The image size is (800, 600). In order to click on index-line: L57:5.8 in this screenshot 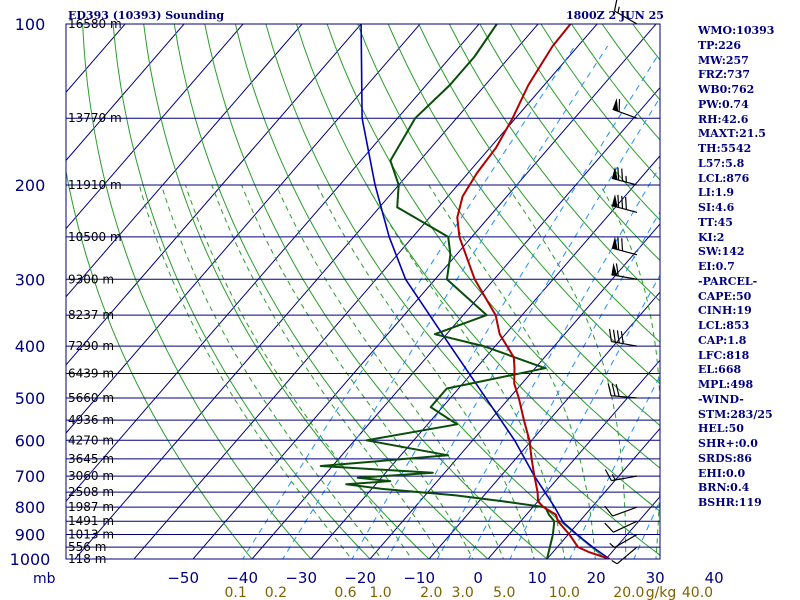, I will do `click(721, 163)`.